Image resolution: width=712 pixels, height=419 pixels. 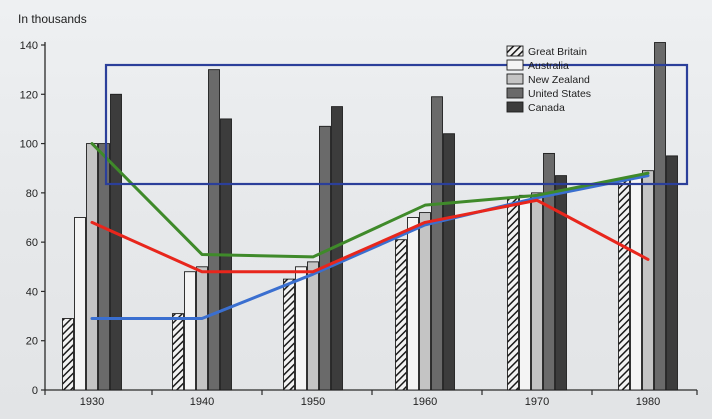 What do you see at coordinates (32, 194) in the screenshot?
I see `y-tick-label: 80` at bounding box center [32, 194].